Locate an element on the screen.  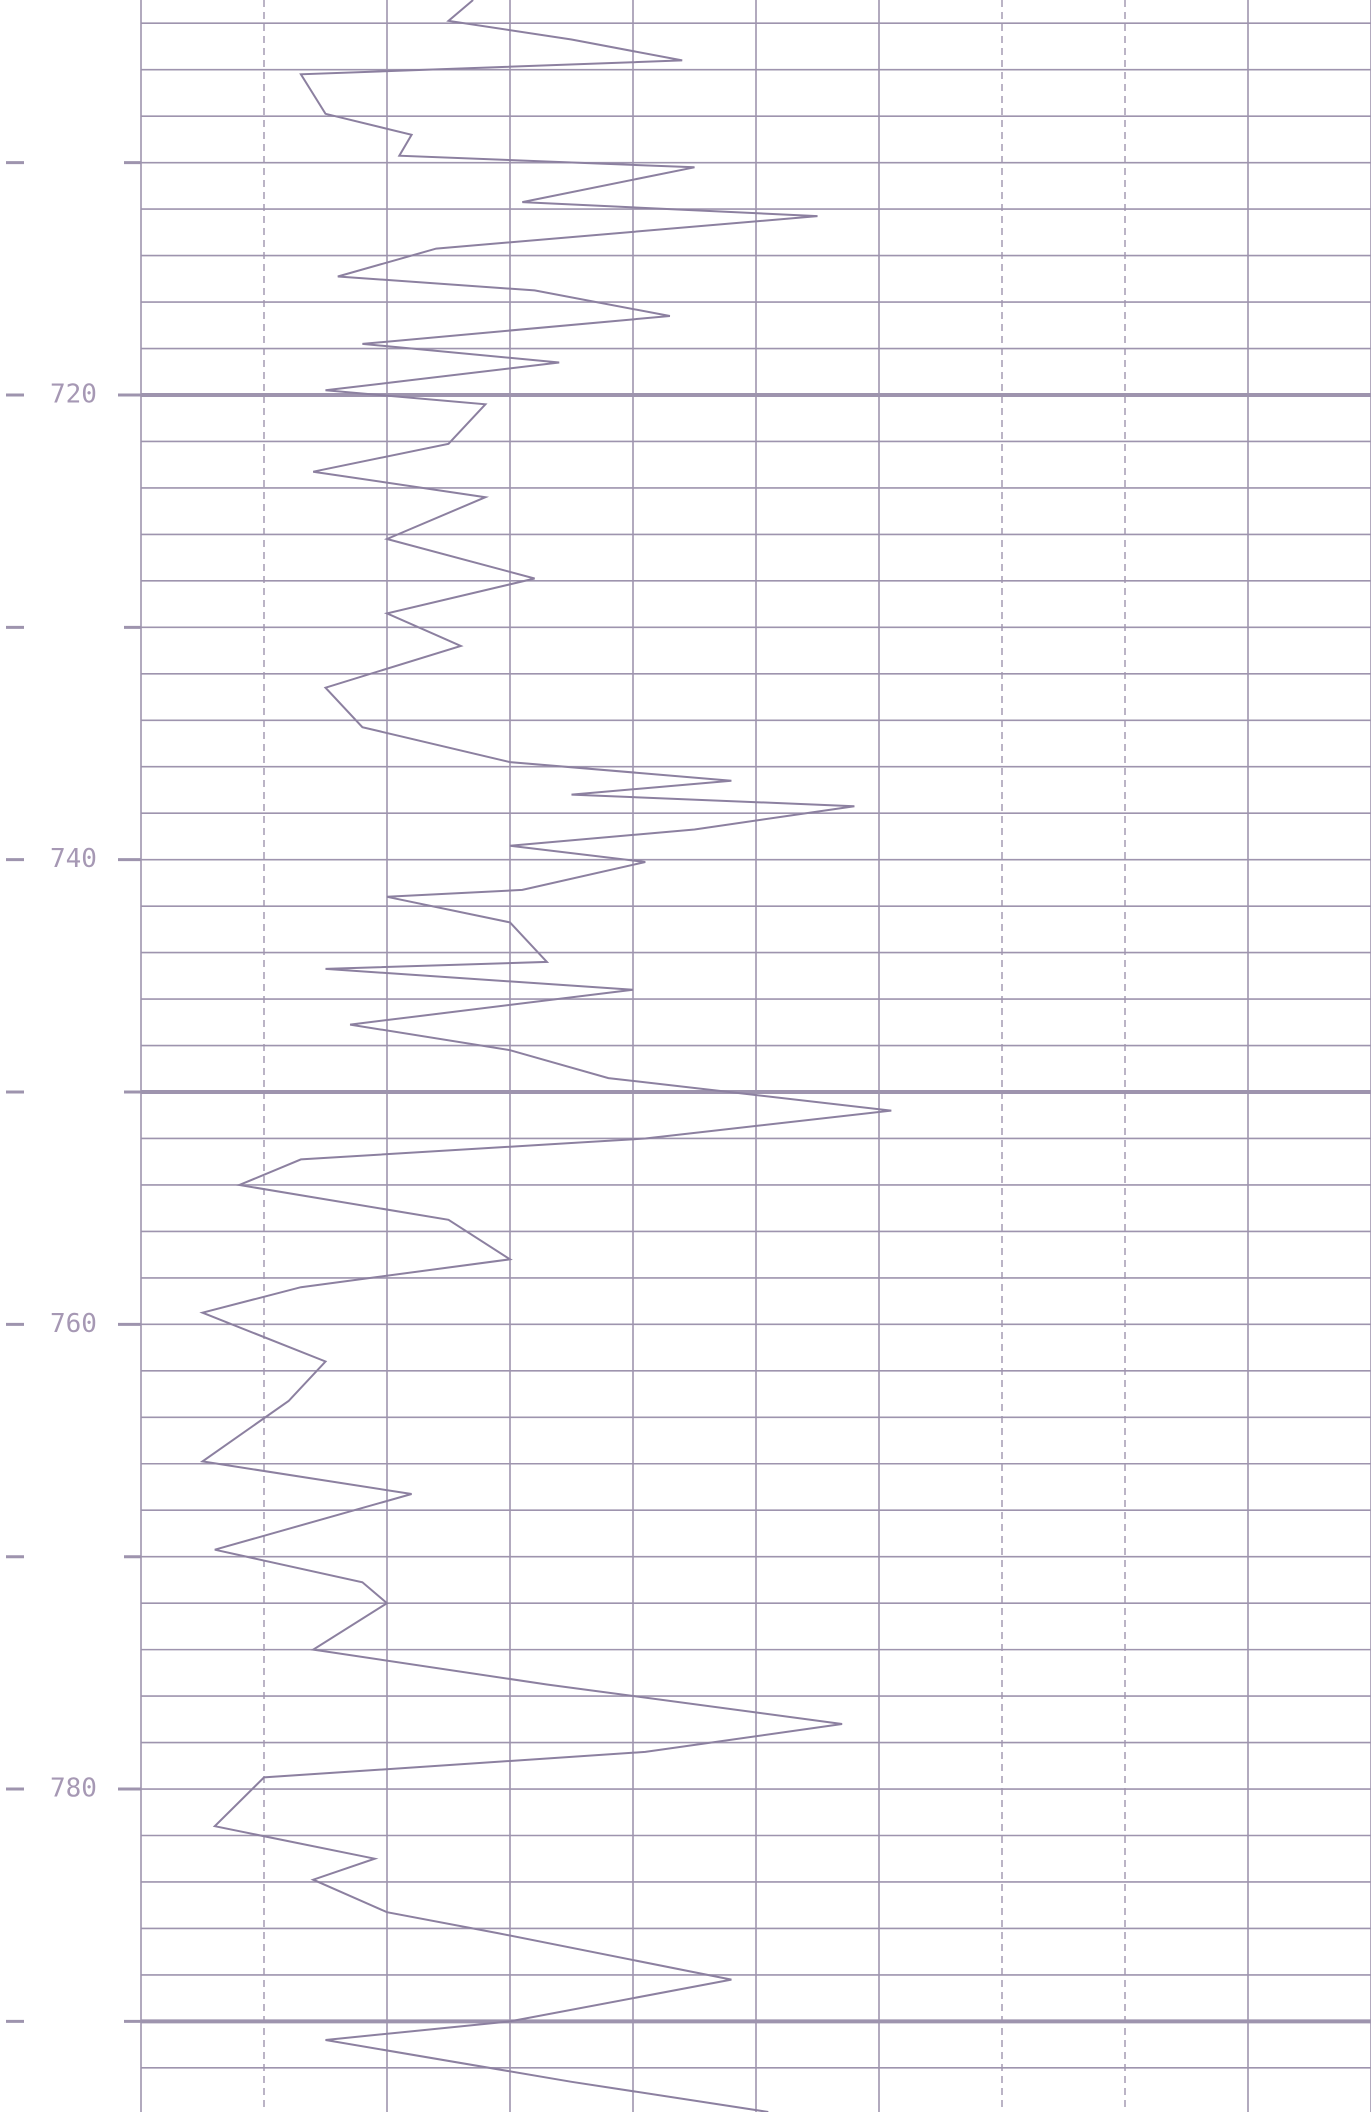
y-tick-label: 740 is located at coordinates (73, 859).